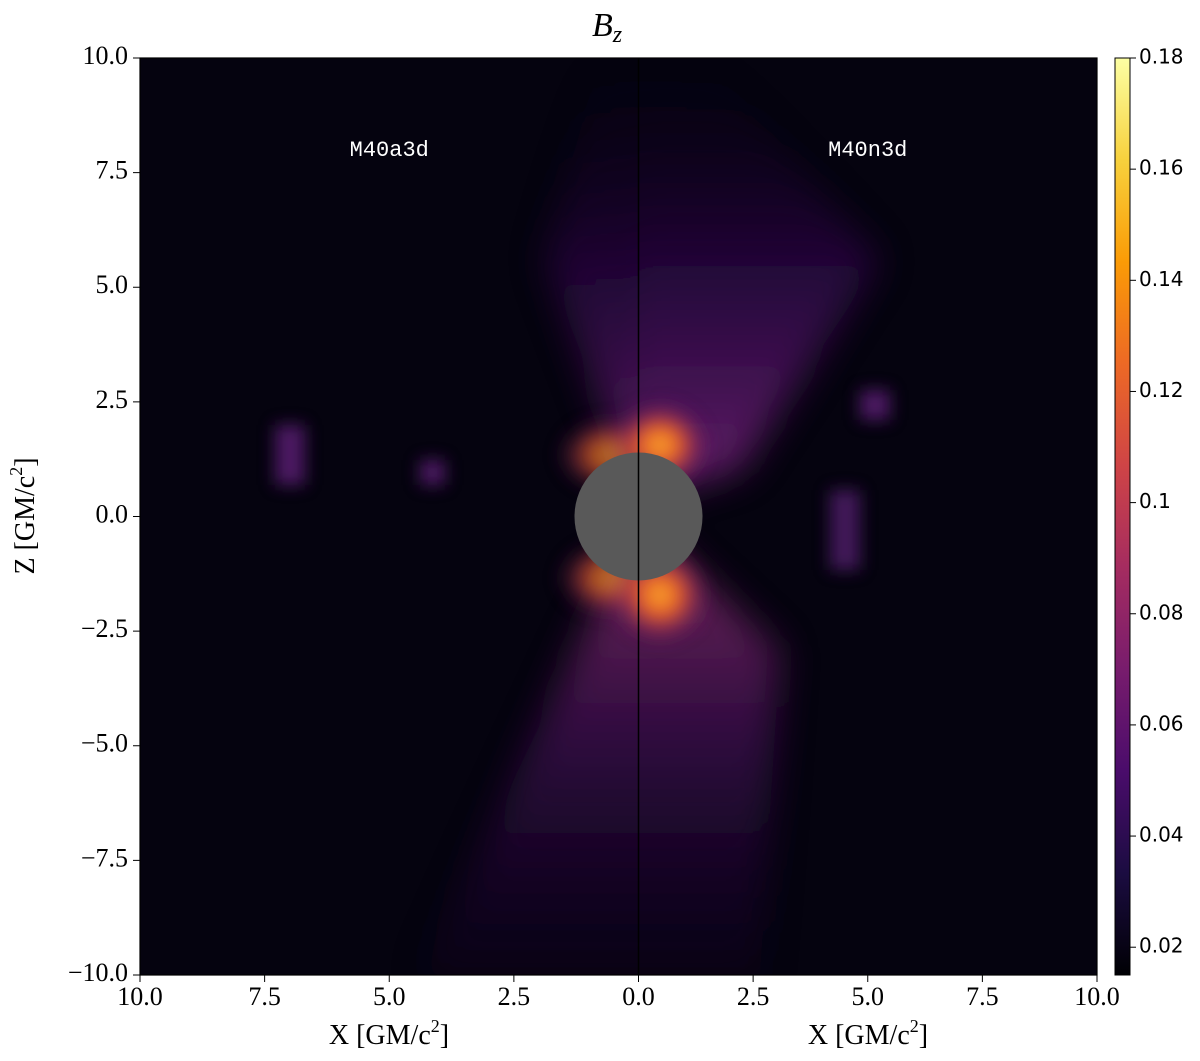  Describe the element at coordinates (1161, 279) in the screenshot. I see `colorbar-tick-label: 0.14` at that location.